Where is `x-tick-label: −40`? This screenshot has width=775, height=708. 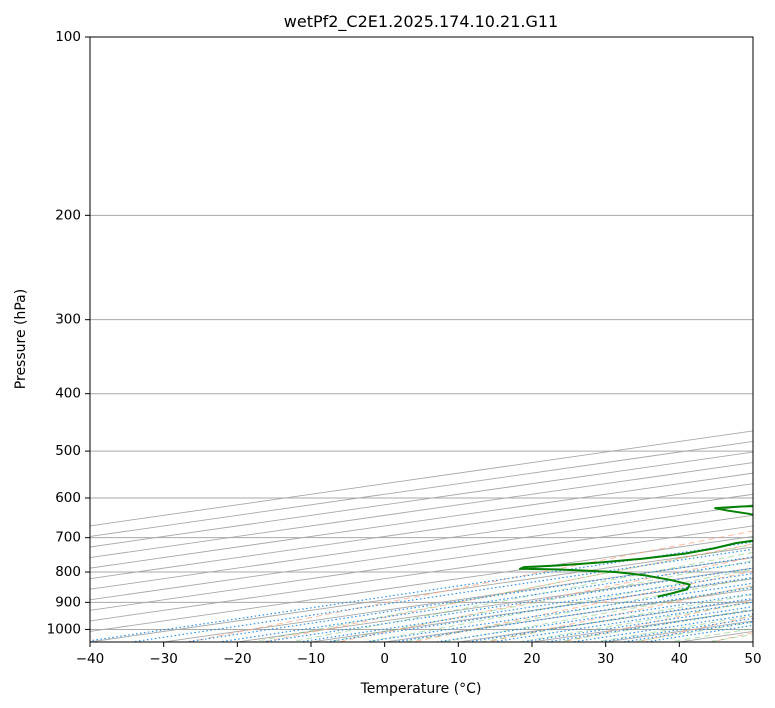 x-tick-label: −40 is located at coordinates (90, 659).